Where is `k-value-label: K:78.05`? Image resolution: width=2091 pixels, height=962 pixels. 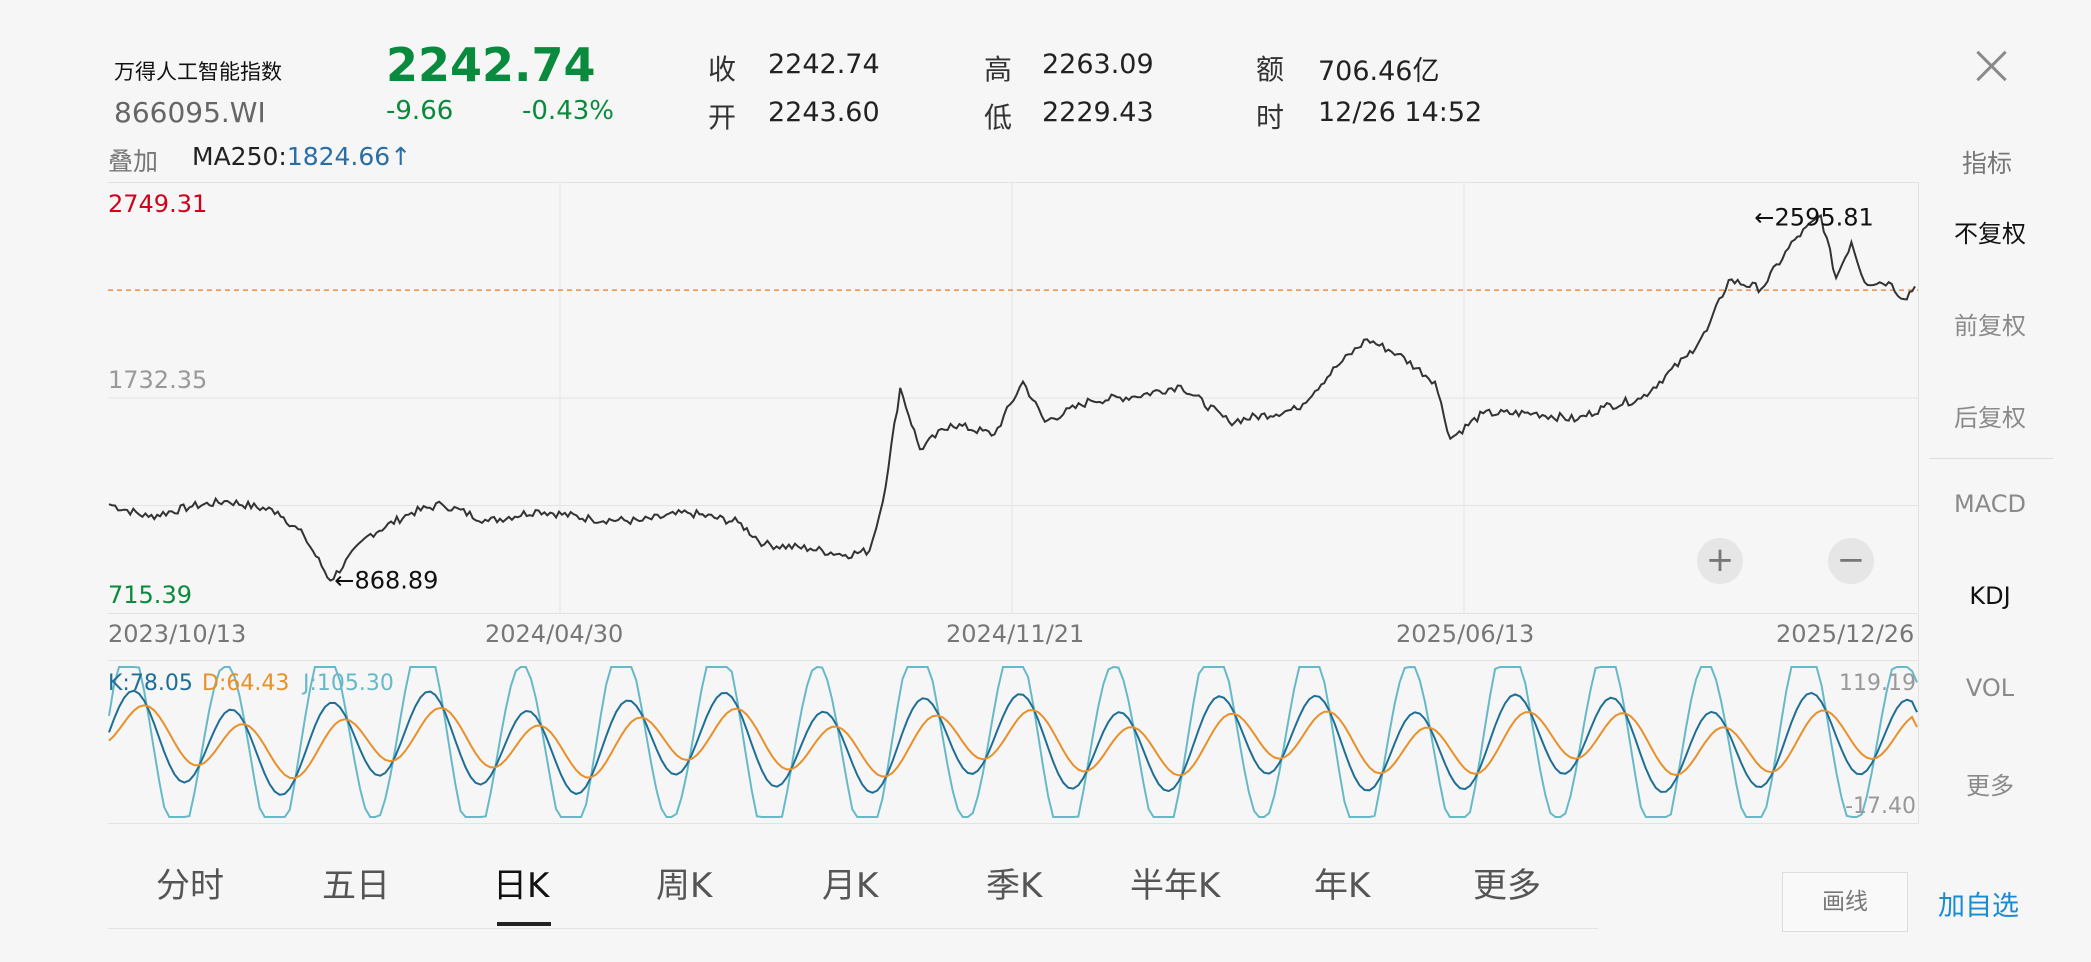
k-value-label: K:78.05 is located at coordinates (150, 683).